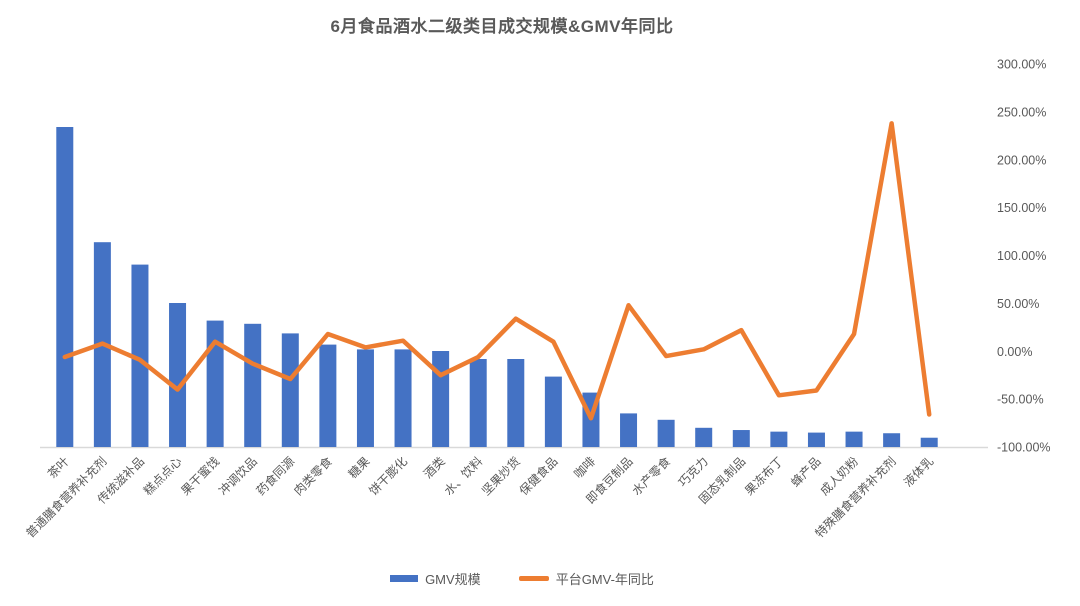  What do you see at coordinates (805, 471) in the screenshot?
I see `x-axis-label-蜂产品: 蜂产品` at bounding box center [805, 471].